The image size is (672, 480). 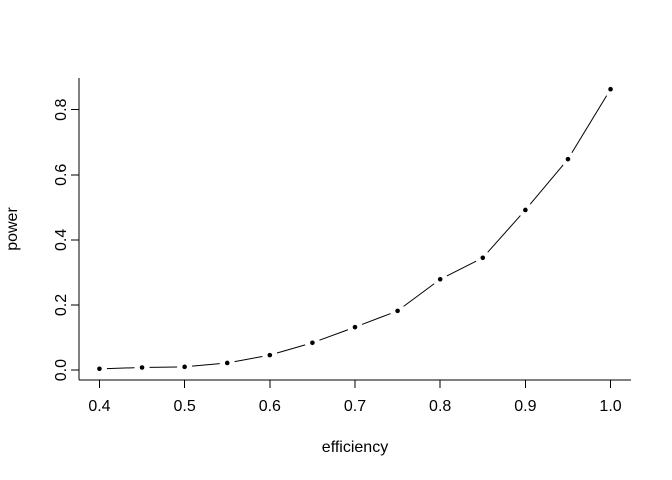 I want to click on y-axis-title: power, so click(x=12, y=229).